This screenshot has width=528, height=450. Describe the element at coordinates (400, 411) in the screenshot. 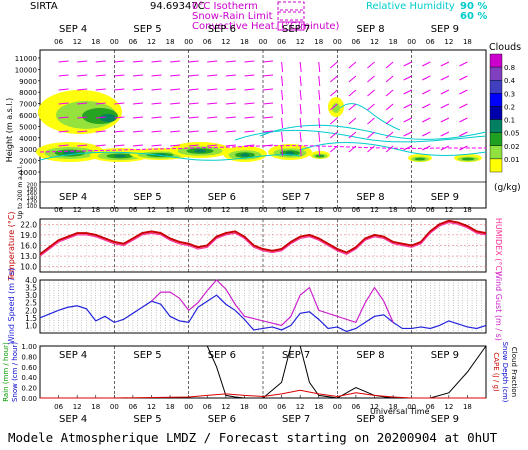

I see `precip-xlabel: Universal Time` at that location.